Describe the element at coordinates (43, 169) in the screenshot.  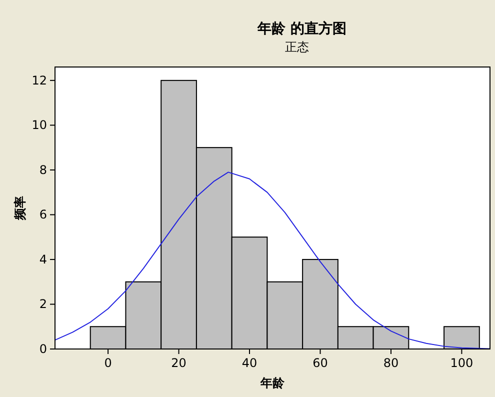
I see `y-tick-label: 8` at that location.